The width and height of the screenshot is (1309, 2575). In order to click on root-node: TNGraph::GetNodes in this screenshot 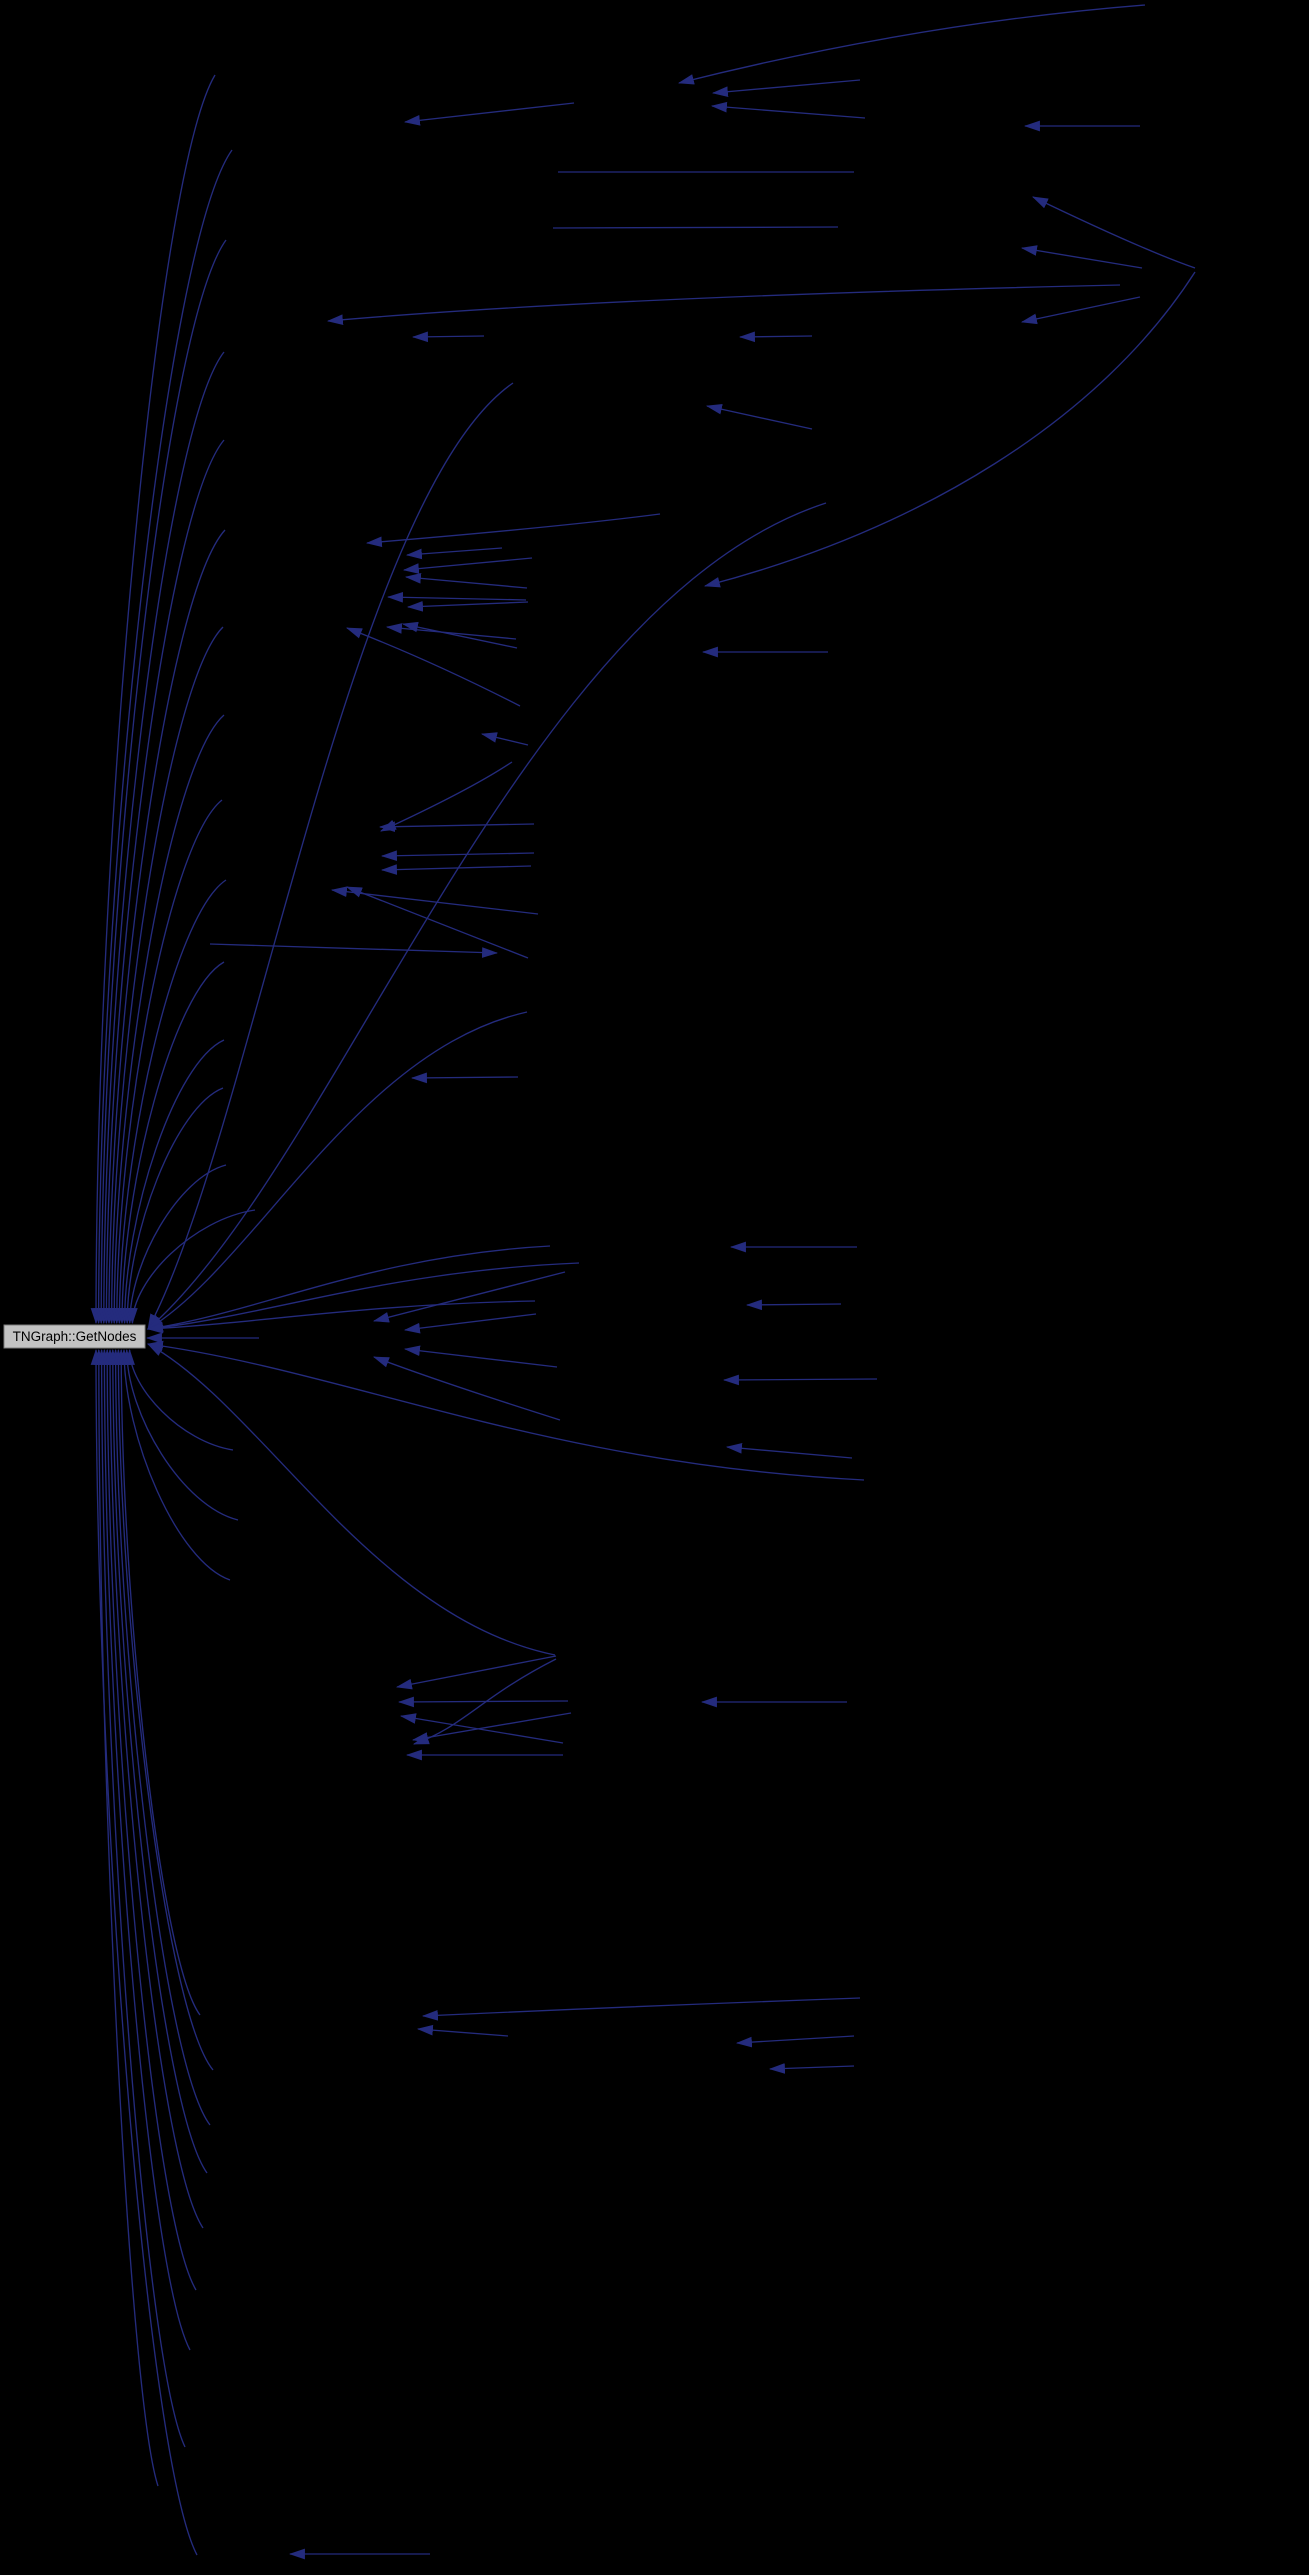, I will do `click(74, 1336)`.